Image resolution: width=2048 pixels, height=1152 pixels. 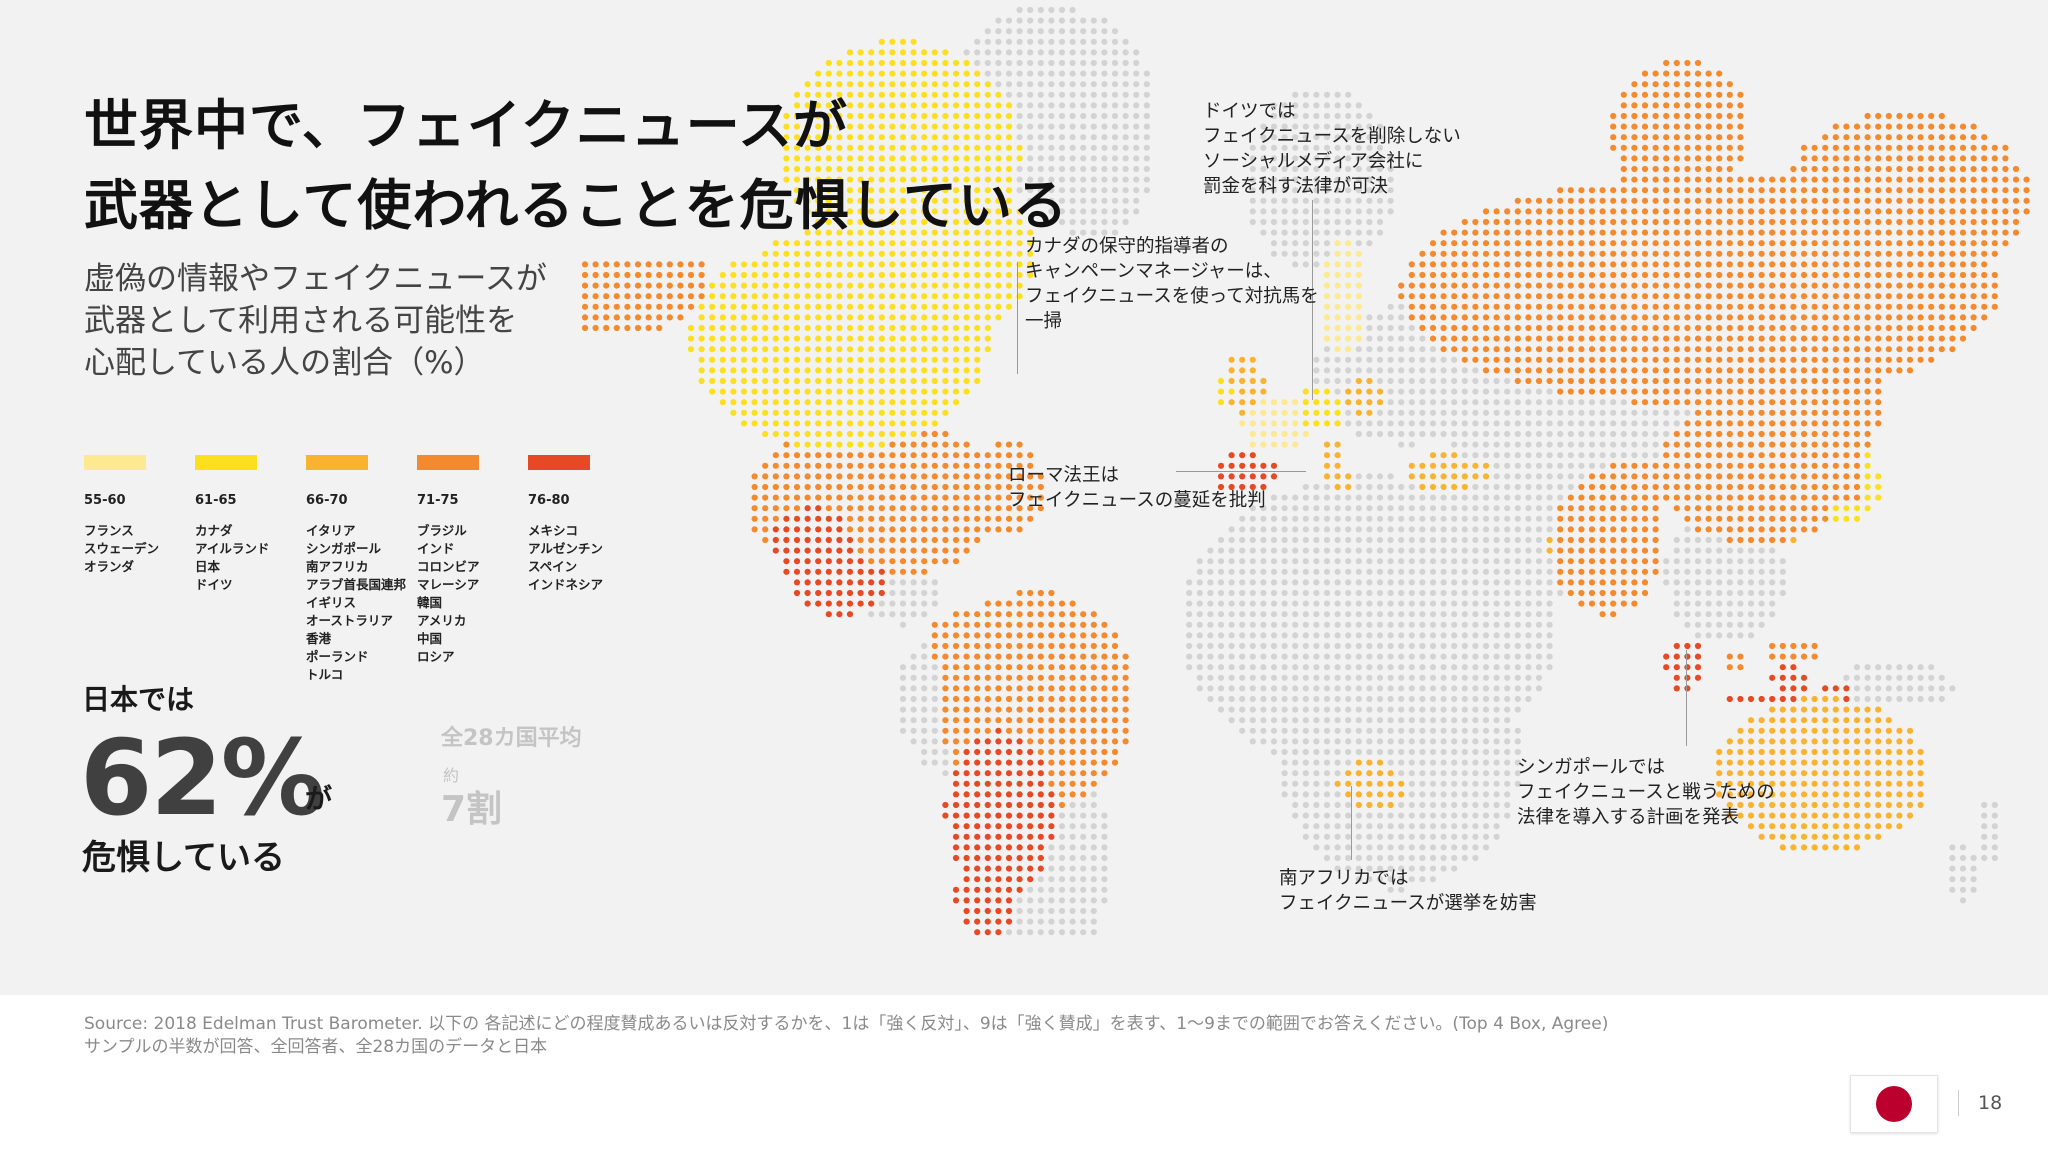 I want to click on annotation-pope: ローマ法王は フェイクニュースの蔓延を批判, so click(x=1137, y=488).